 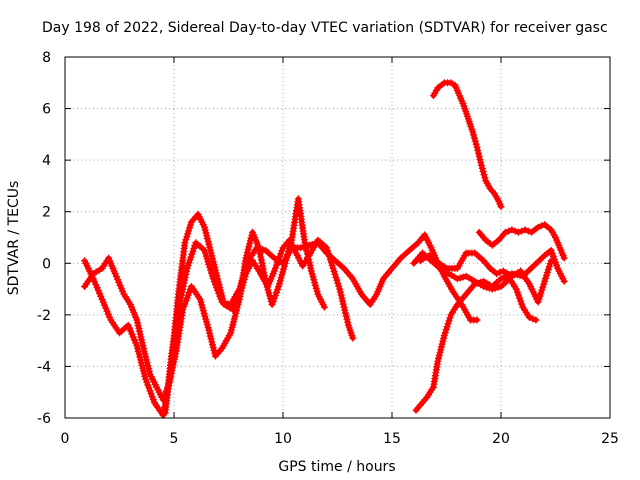 I want to click on y-tick-label: 0, so click(x=46, y=264).